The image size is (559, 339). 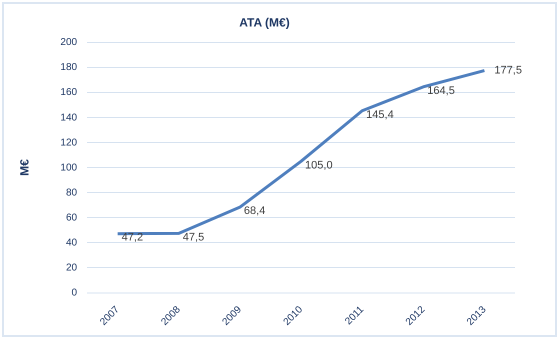 I want to click on y-tick-label: 160, so click(x=69, y=92).